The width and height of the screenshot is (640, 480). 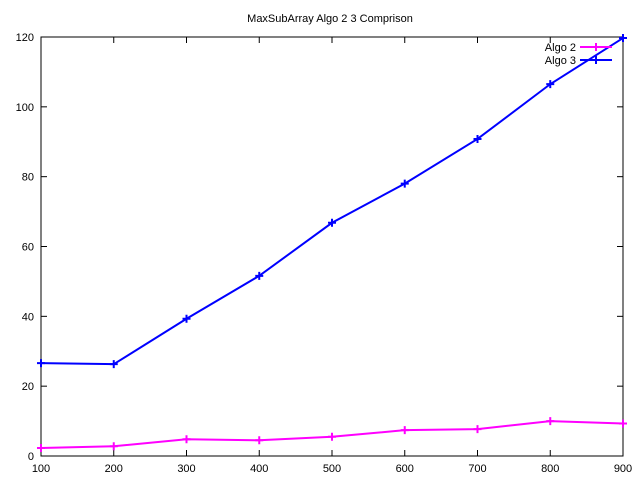 What do you see at coordinates (332, 469) in the screenshot?
I see `x-tick-label: 500` at bounding box center [332, 469].